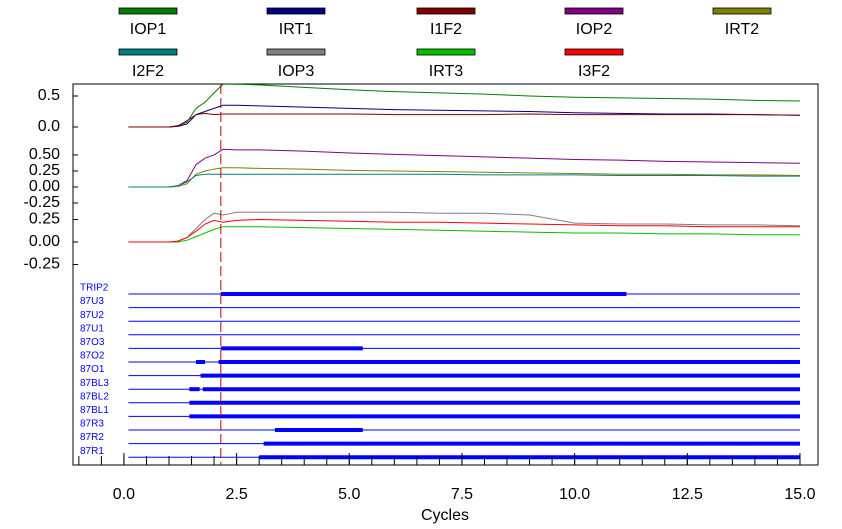  Describe the element at coordinates (92, 328) in the screenshot. I see `channel-label: 87U1` at that location.